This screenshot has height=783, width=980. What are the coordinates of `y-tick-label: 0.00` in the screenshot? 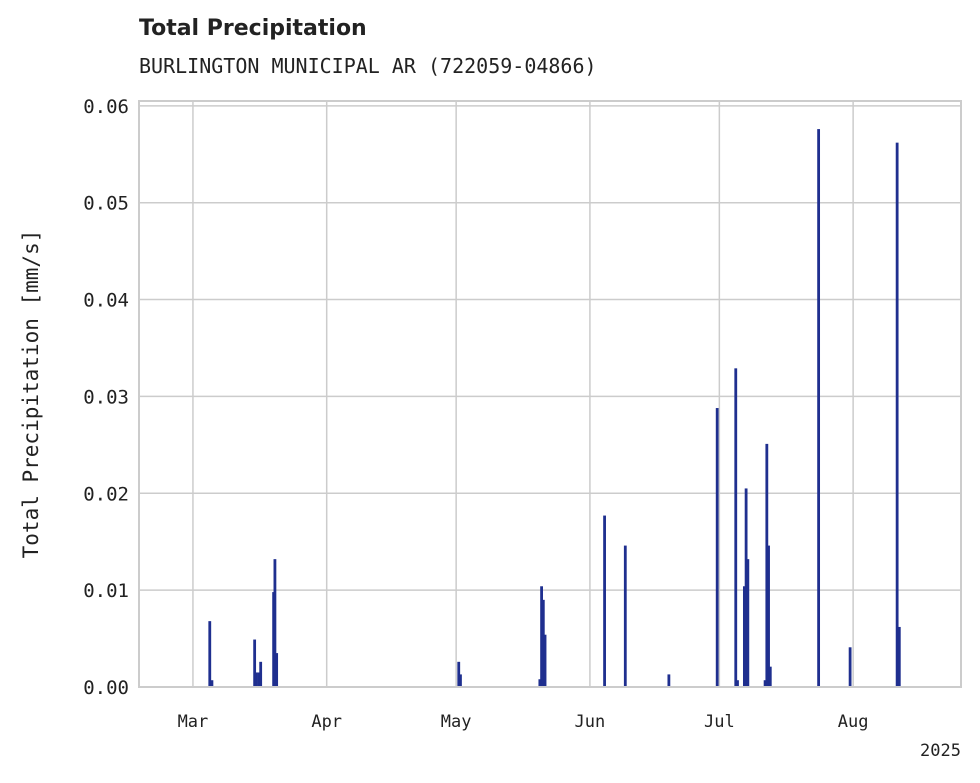 It's located at (106, 688).